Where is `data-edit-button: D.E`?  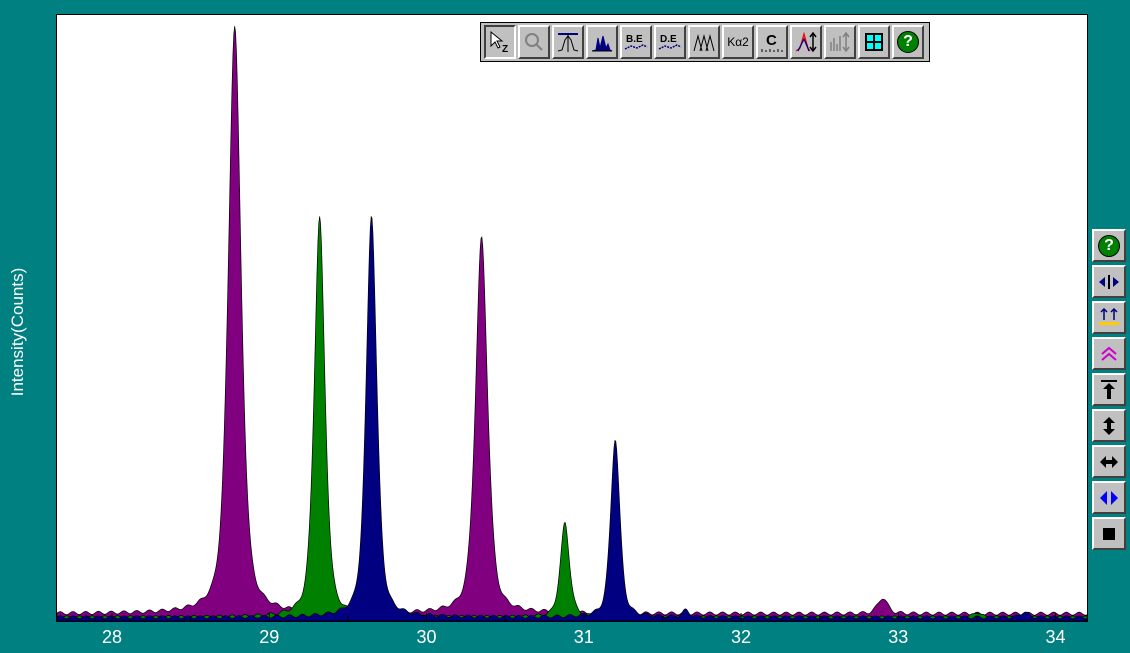
data-edit-button: D.E is located at coordinates (670, 42).